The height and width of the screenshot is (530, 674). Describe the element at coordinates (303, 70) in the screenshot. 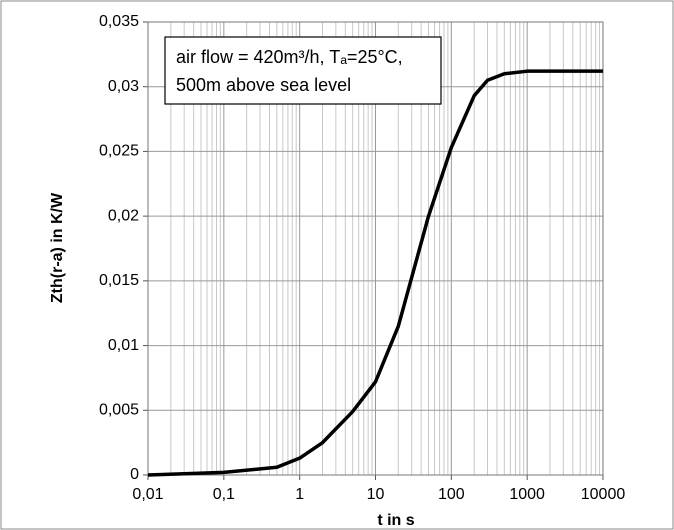

I see `annotation-box` at that location.